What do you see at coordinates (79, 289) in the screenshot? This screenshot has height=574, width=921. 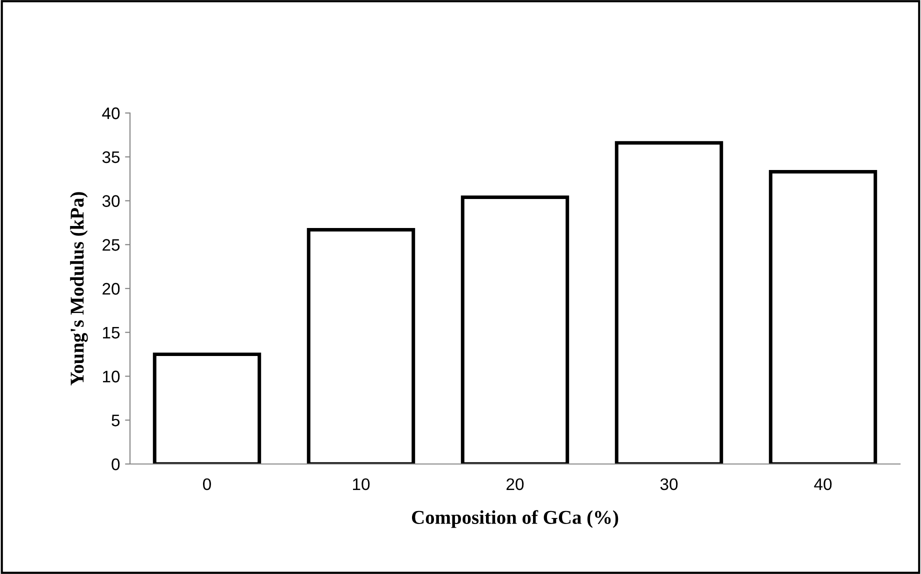 I see `y-axis-title: Young's Modulus (kPa)` at bounding box center [79, 289].